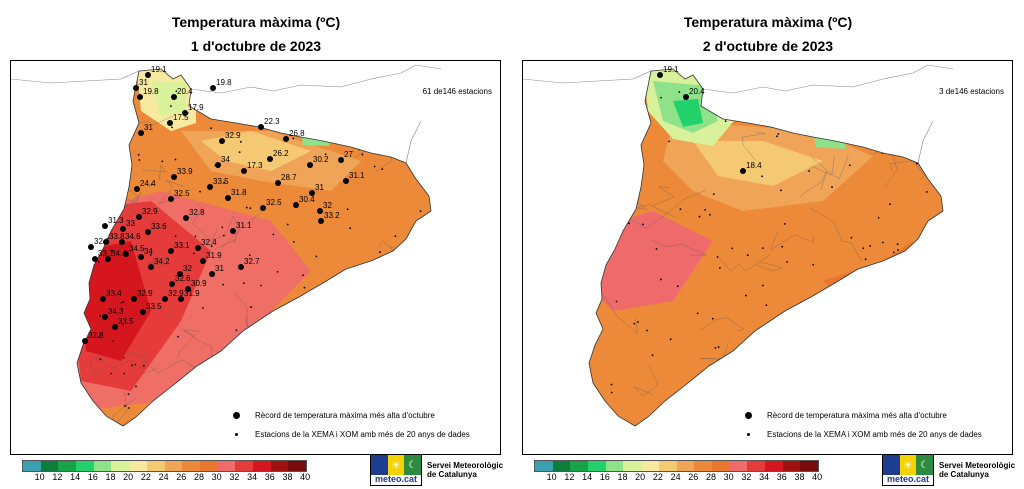 This screenshot has height=489, width=1024. I want to click on map-date: 1 d'octubre de 2023, so click(256, 46).